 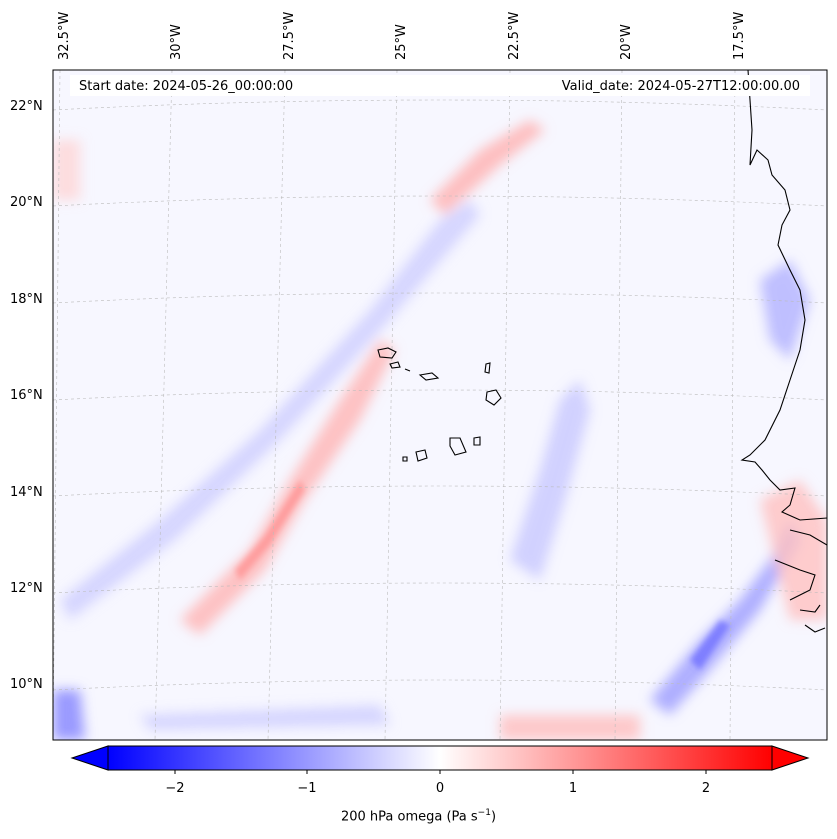 What do you see at coordinates (493, 817) in the screenshot?
I see `colorbar-label-close: )` at bounding box center [493, 817].